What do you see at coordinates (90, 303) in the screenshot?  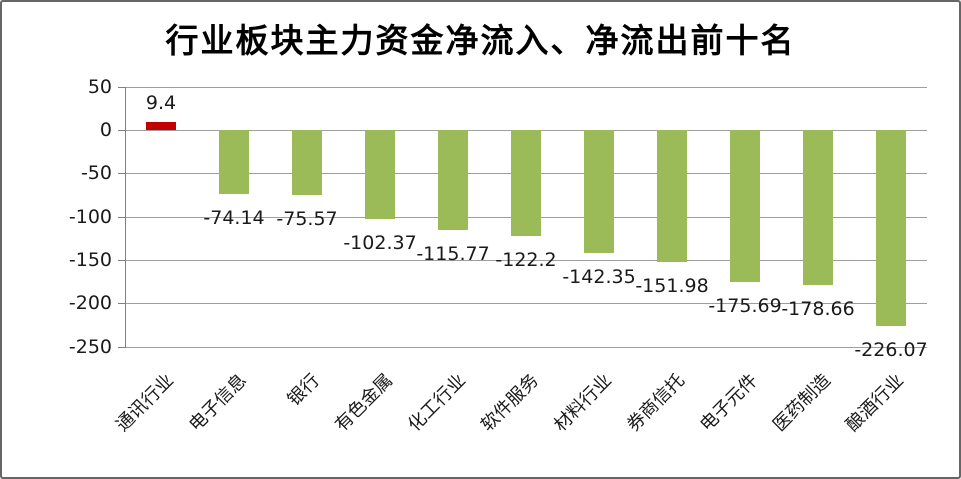 I see `y-tick-label: -200` at bounding box center [90, 303].